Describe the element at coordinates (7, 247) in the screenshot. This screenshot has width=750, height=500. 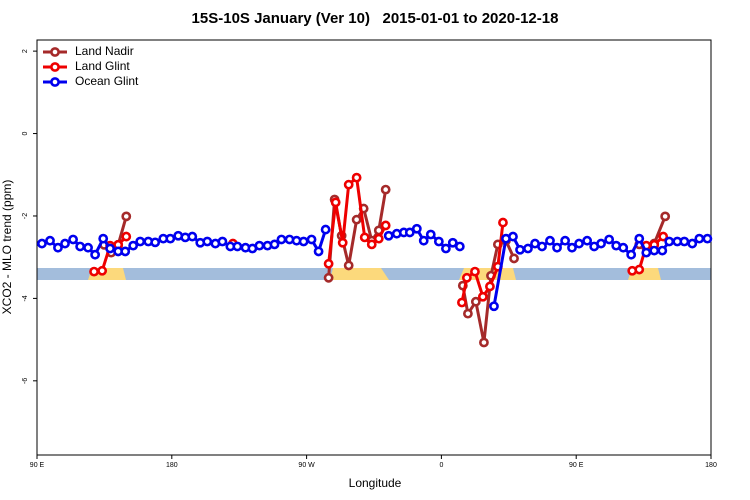
I see `y-axis-label: XCO2 - MLO trend (ppm)` at that location.